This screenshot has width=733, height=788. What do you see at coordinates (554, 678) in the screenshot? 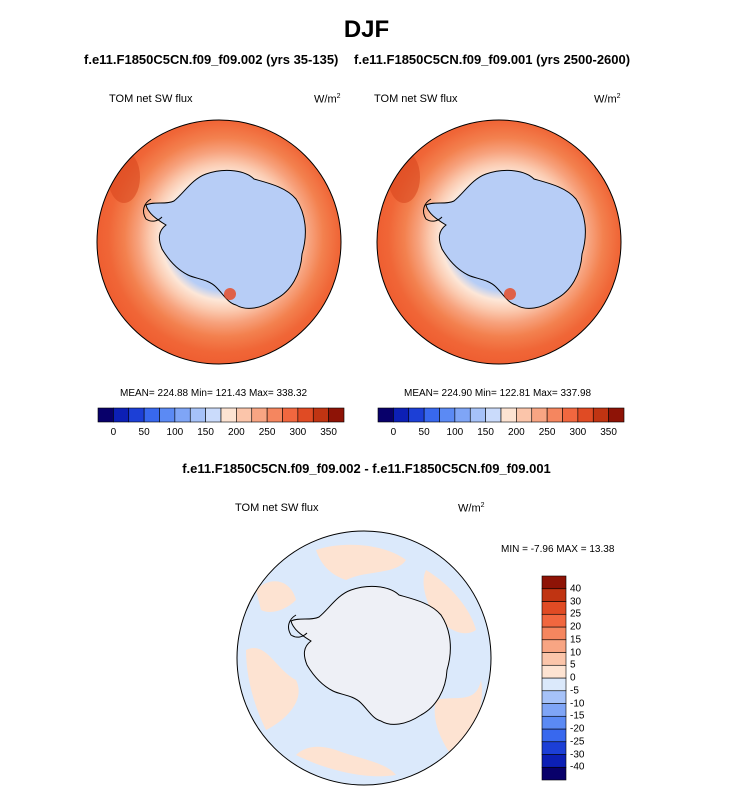
I see `diff-colorbar` at bounding box center [554, 678].